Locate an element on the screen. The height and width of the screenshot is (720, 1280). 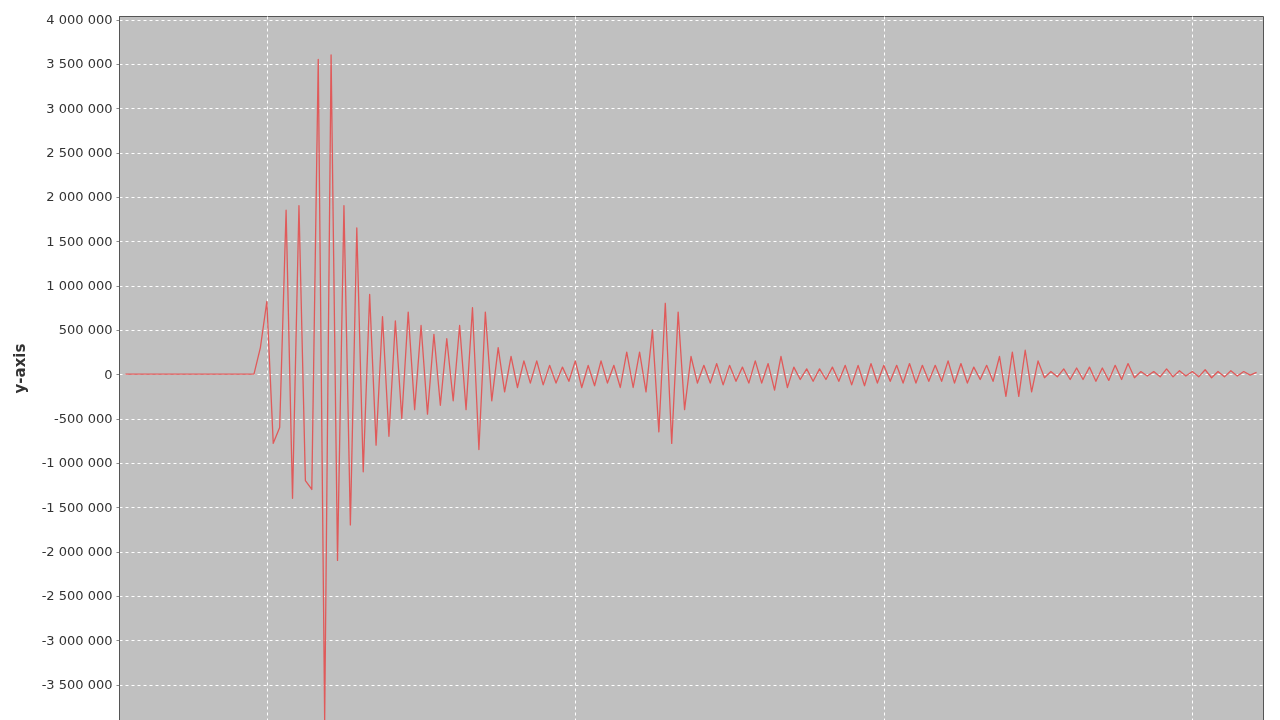
y-tick-label: 3 000 000 is located at coordinates (79, 108).